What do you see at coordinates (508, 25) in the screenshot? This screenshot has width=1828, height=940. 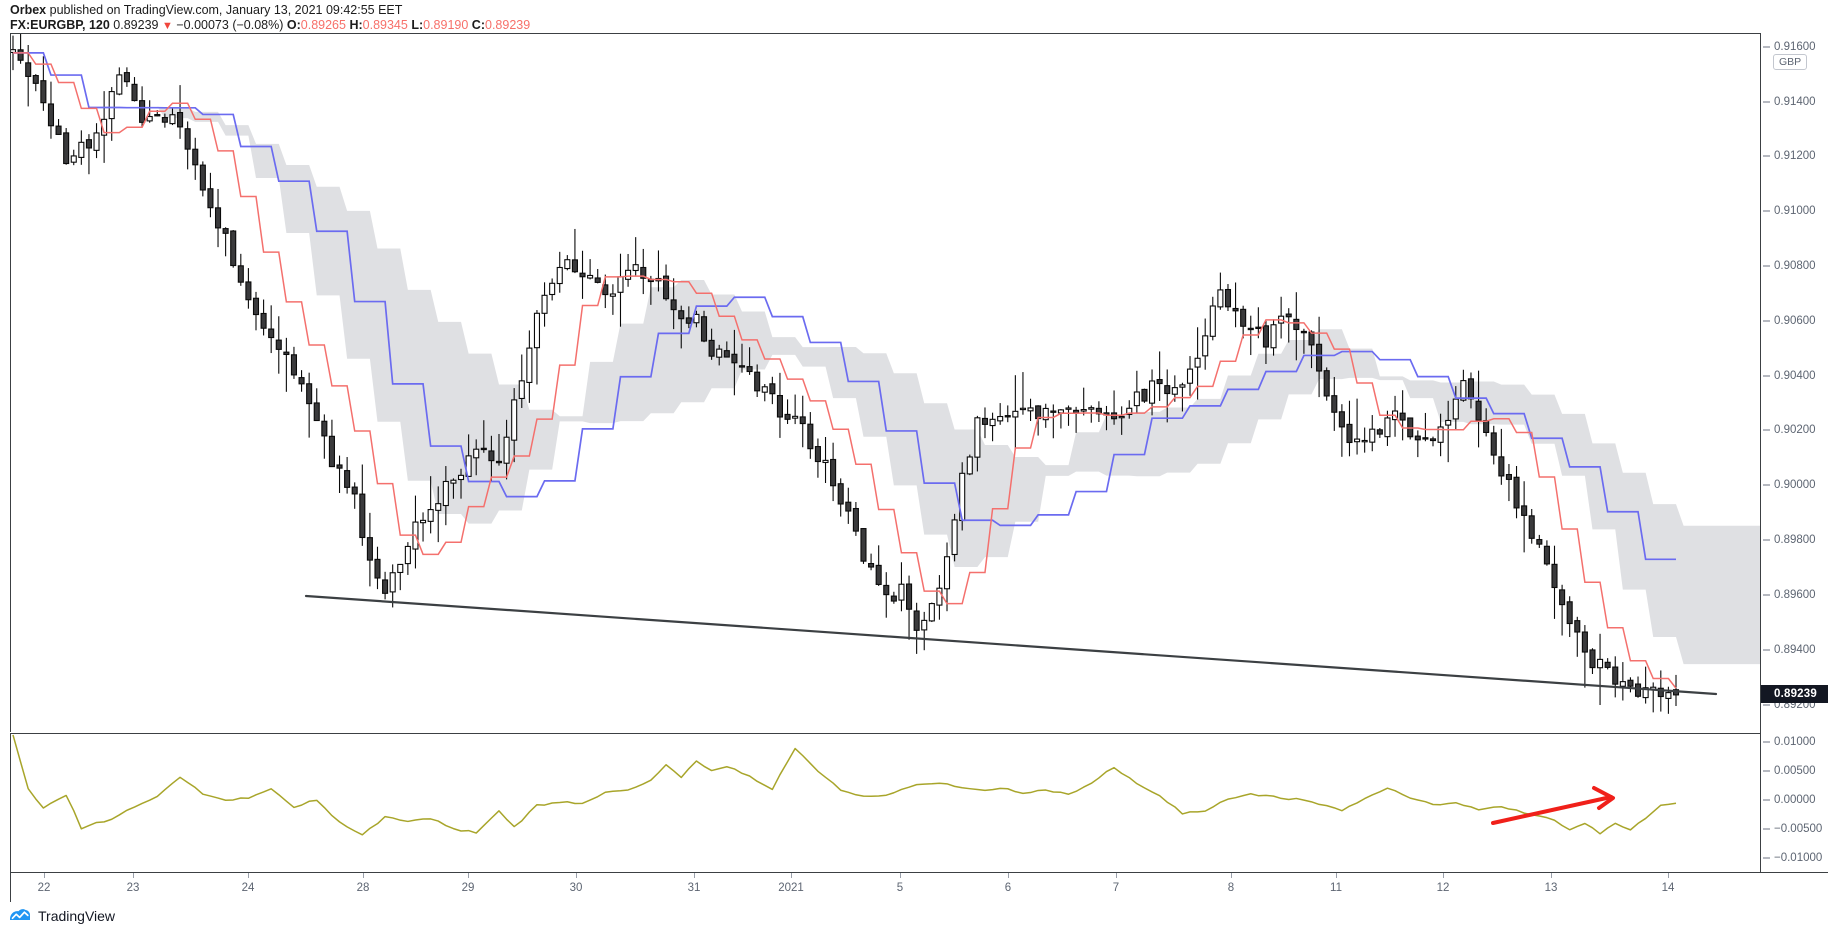 I see `close-value: 0.89239` at bounding box center [508, 25].